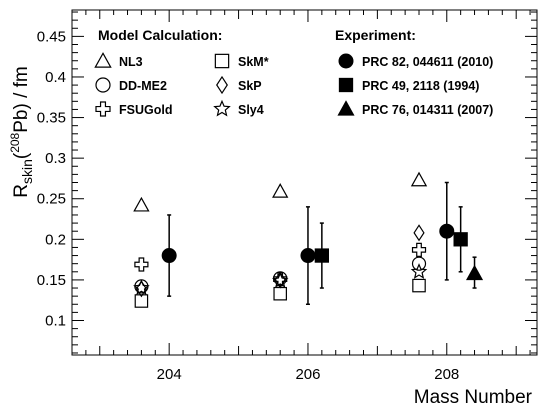  I want to click on y-tick-label: 0.15, so click(51, 280).